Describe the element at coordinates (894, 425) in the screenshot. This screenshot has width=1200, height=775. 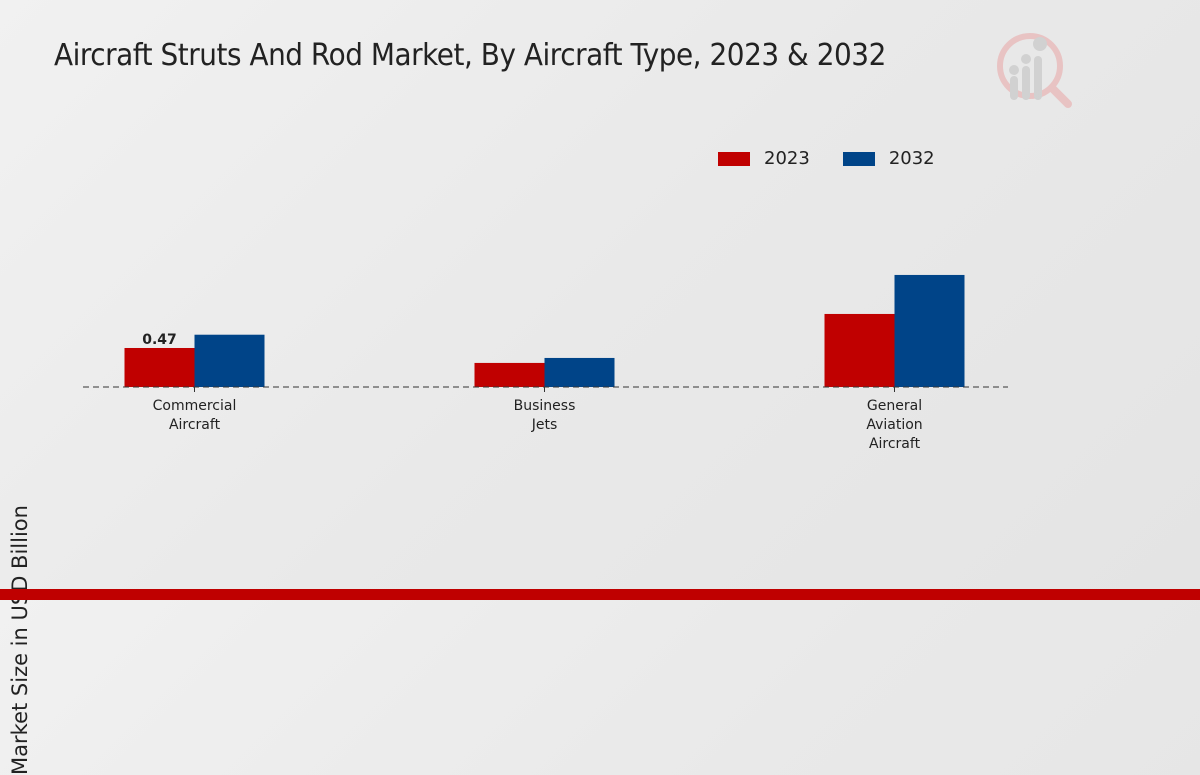
I see `x-tick-label-2-1: Aviation` at that location.